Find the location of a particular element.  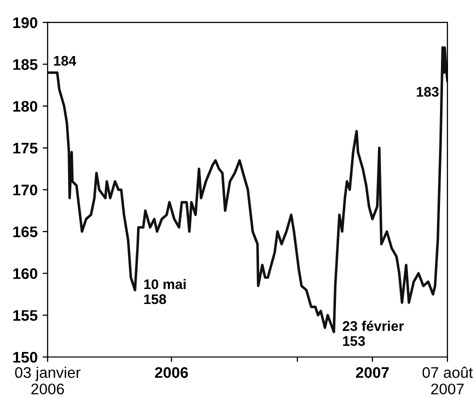

annotation: 10 mai 158 is located at coordinates (165, 291).